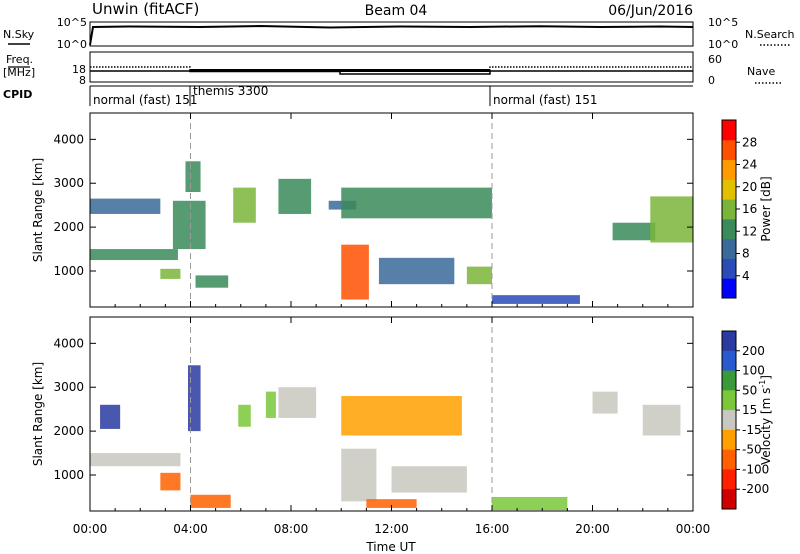 The image size is (800, 554). What do you see at coordinates (391, 529) in the screenshot?
I see `x-tick-label: 12:00` at bounding box center [391, 529].